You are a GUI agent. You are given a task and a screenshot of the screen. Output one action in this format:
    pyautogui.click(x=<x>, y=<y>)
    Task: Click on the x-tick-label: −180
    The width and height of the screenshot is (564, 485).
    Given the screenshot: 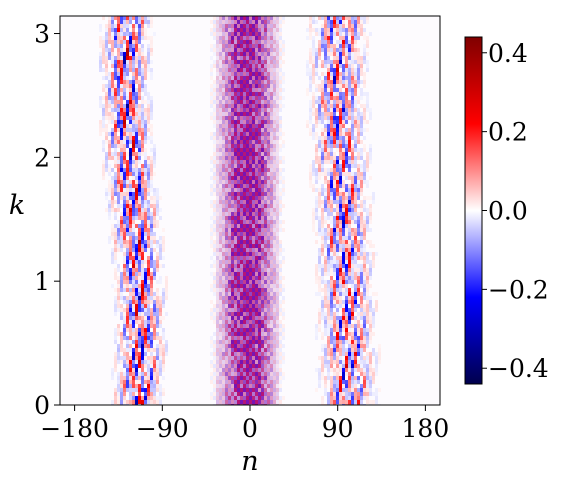 What is the action you would take?
    pyautogui.click(x=74, y=428)
    